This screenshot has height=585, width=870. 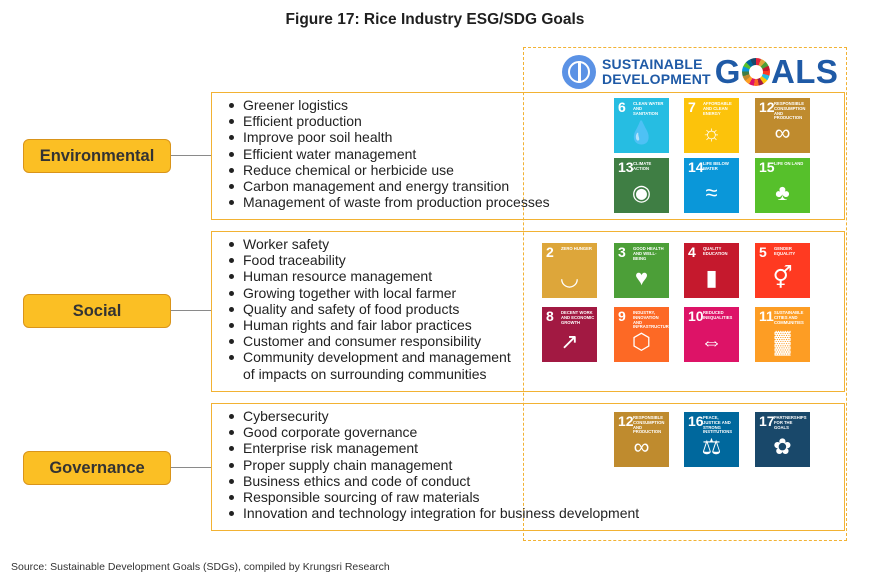 I want to click on governance-connector, so click(x=191, y=467).